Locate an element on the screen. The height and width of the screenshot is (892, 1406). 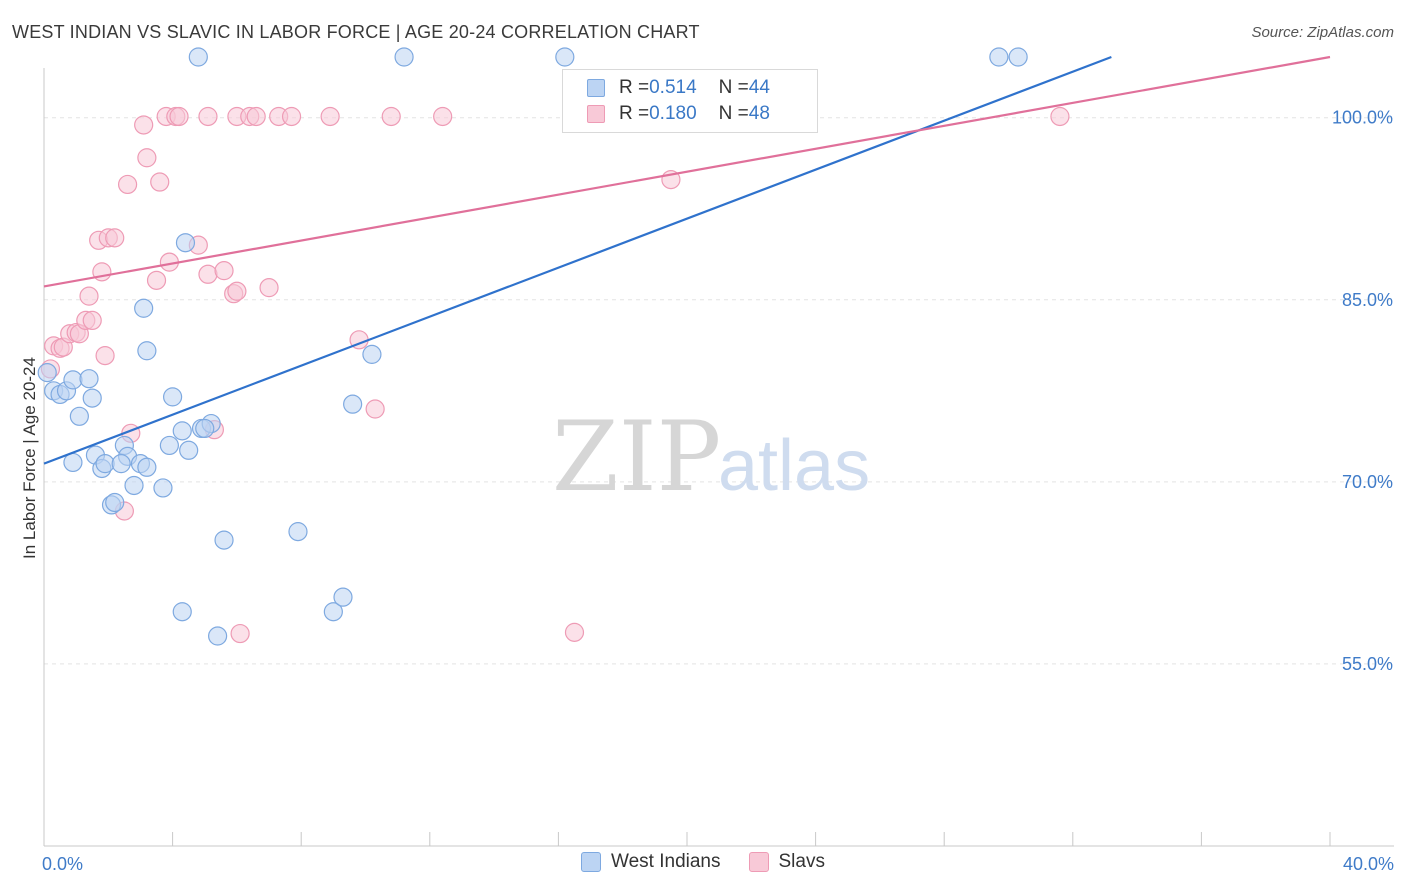
series-legend: West Indians Slavs is located at coordinates (703, 862).